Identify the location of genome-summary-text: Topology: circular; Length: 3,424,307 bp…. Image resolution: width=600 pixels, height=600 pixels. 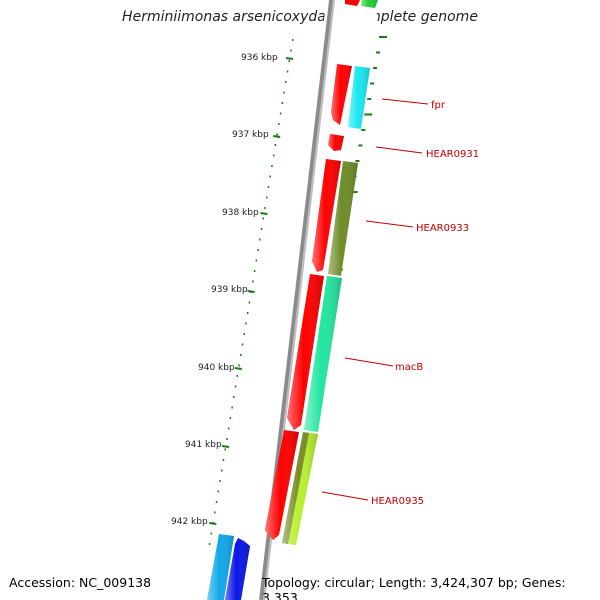
(414, 587).